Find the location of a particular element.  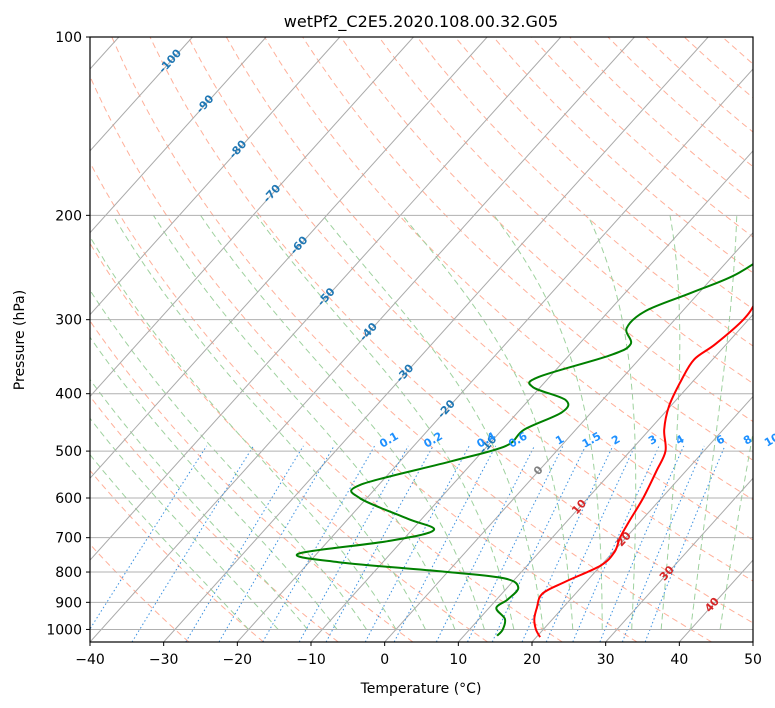

x-tick-label: −20 is located at coordinates (238, 660).